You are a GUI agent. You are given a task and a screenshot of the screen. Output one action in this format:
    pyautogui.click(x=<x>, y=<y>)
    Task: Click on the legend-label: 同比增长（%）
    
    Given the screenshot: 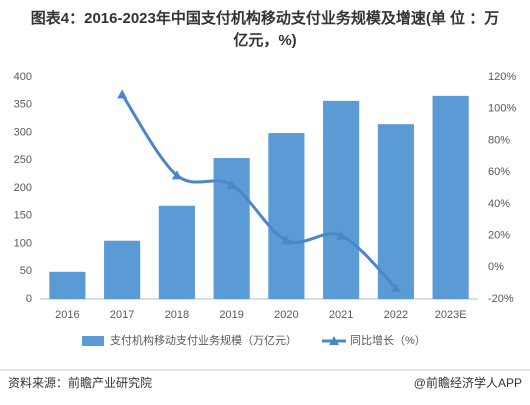 What is the action you would take?
    pyautogui.click(x=388, y=340)
    